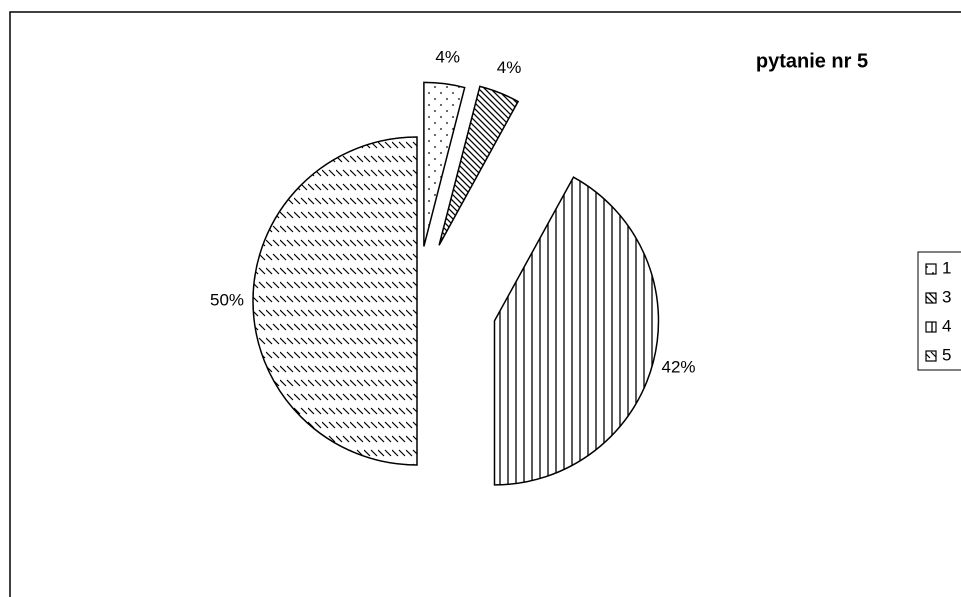 This screenshot has width=961, height=597. What do you see at coordinates (946, 296) in the screenshot?
I see `legend-label: 3` at bounding box center [946, 296].